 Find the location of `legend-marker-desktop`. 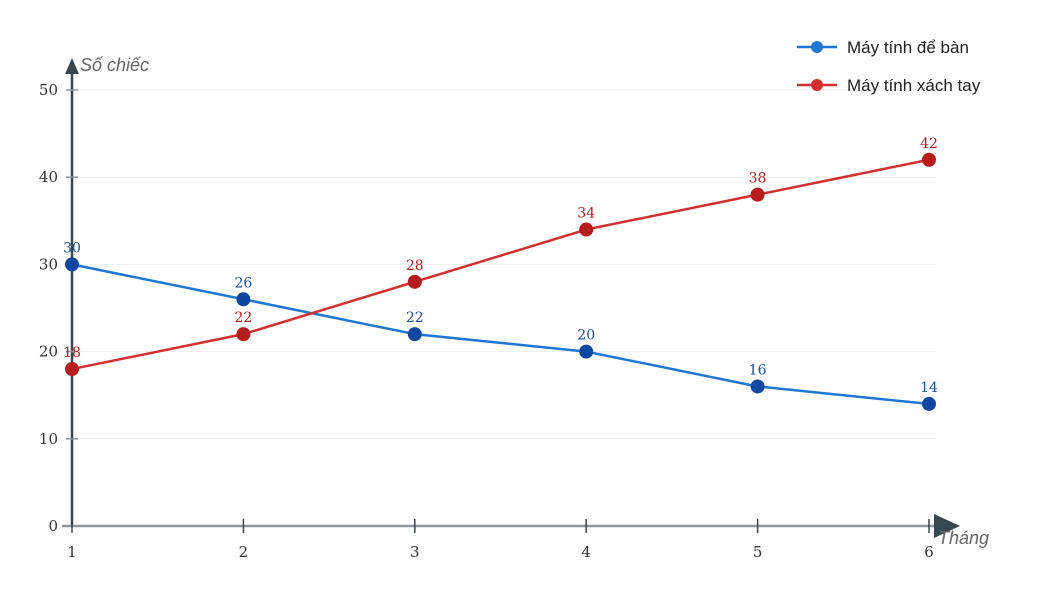

legend-marker-desktop is located at coordinates (817, 47).